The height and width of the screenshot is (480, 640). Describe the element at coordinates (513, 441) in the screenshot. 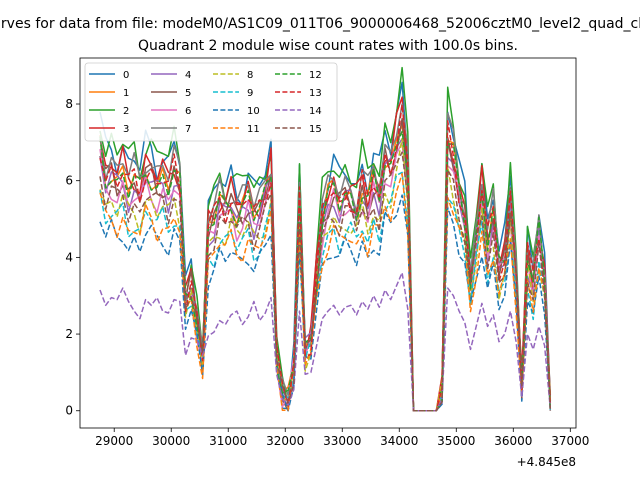

I see `x-tick-label: 36000` at that location.